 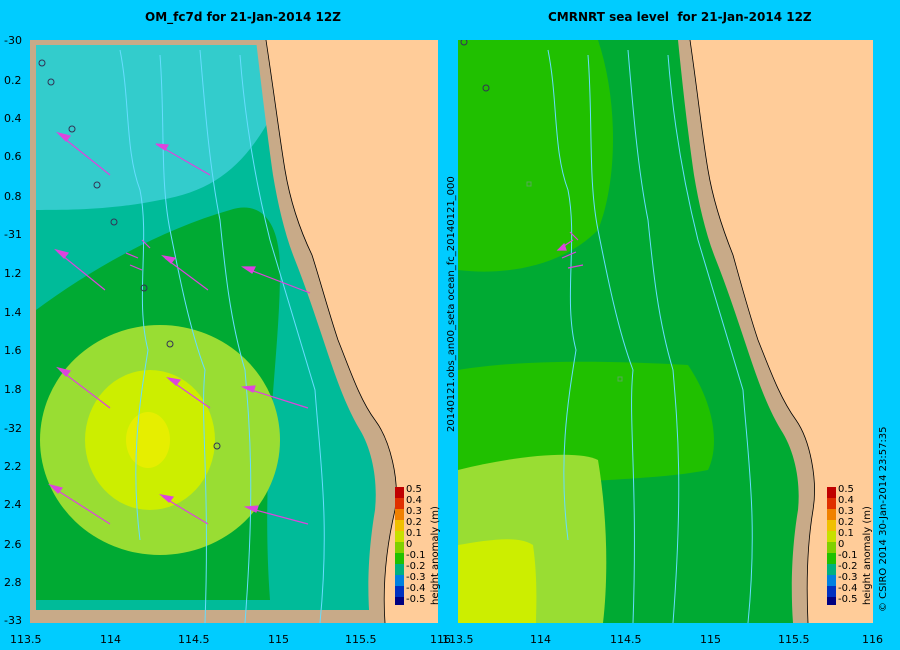 What do you see at coordinates (26, 639) in the screenshot?
I see `left-x-tick: 113.5` at bounding box center [26, 639].